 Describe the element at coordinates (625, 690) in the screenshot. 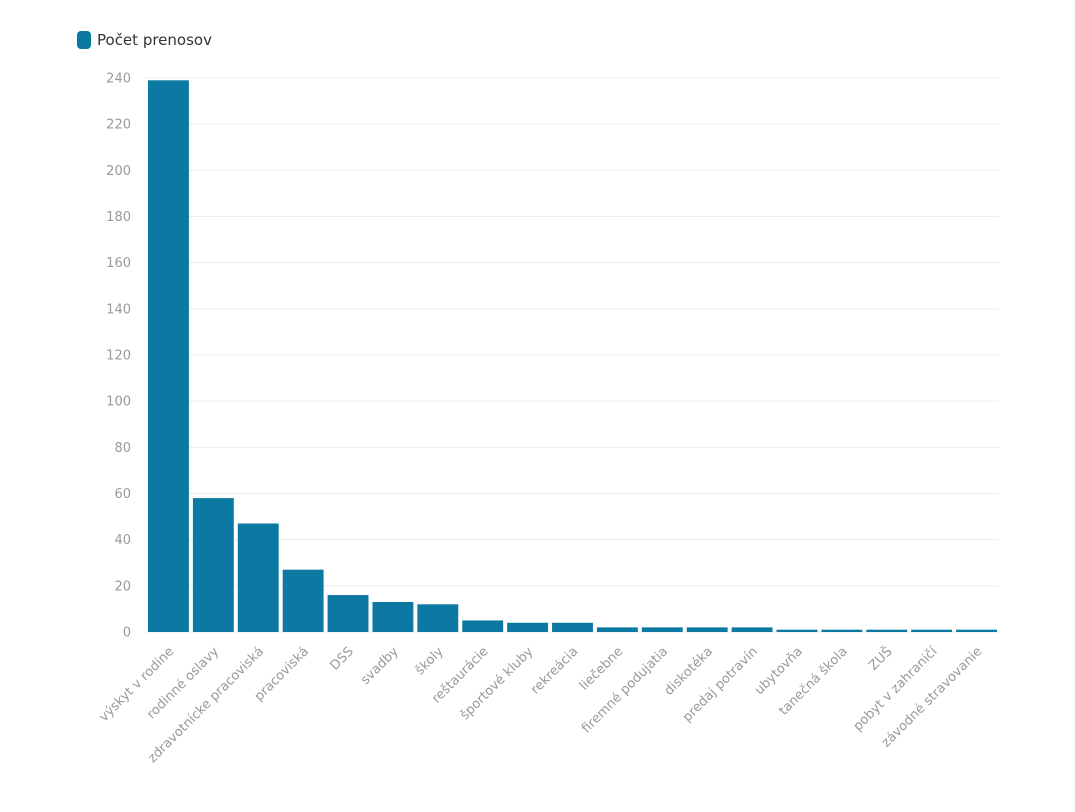

I see `x-tick-label: firemné podujatia` at that location.